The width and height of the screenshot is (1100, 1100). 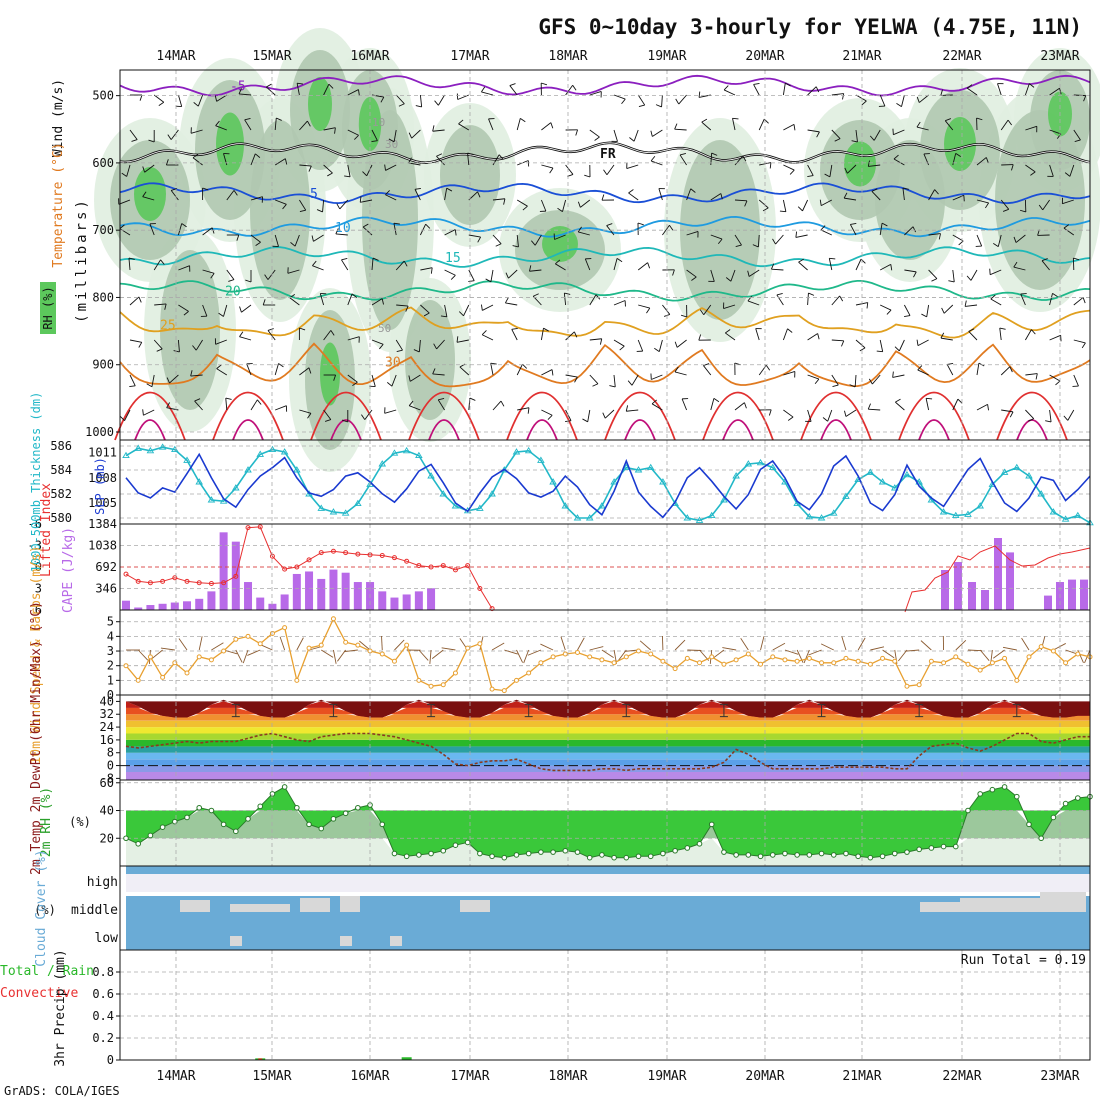 What do you see at coordinates (406, 1058) in the screenshot?
I see `precip-total-bar` at bounding box center [406, 1058].